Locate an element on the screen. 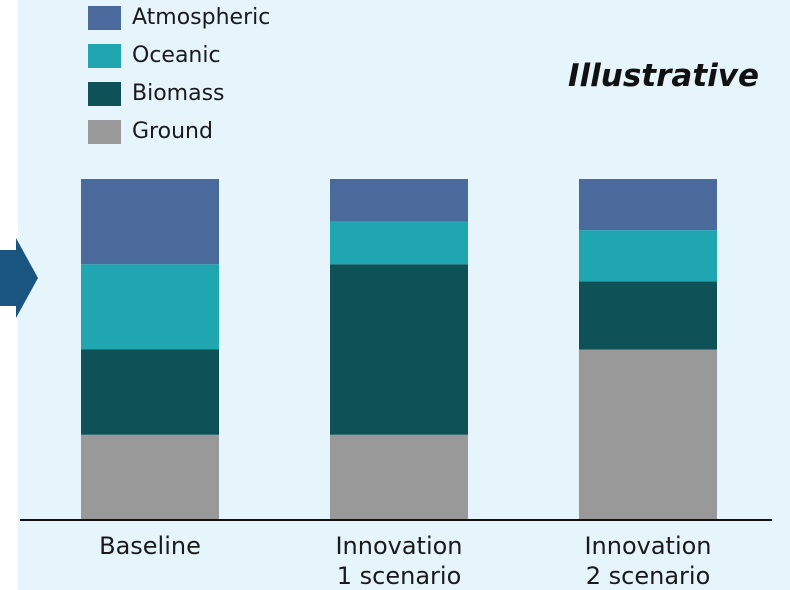  legend-swatch-oceanic is located at coordinates (104, 56).